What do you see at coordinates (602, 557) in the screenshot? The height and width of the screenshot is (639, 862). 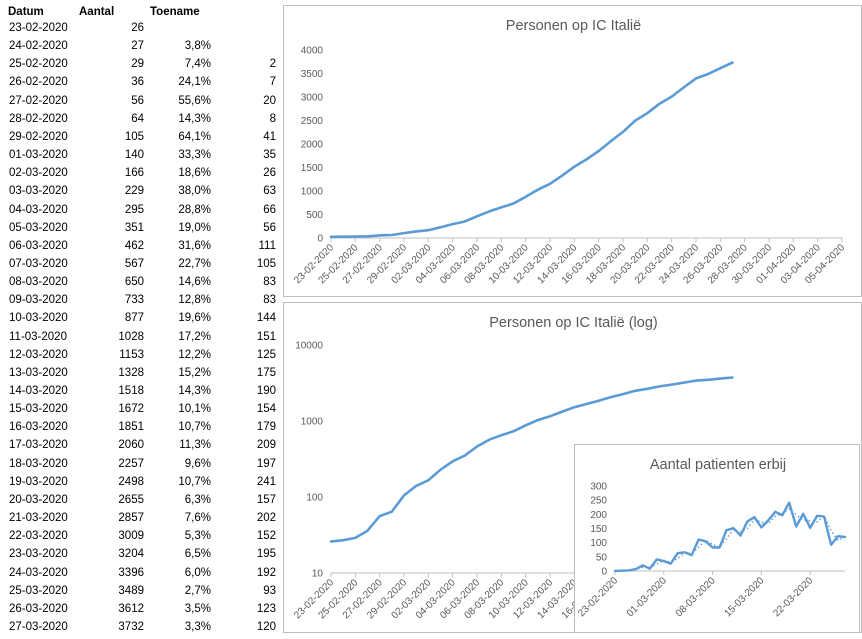 I see `y-tick-label: 50` at bounding box center [602, 557].